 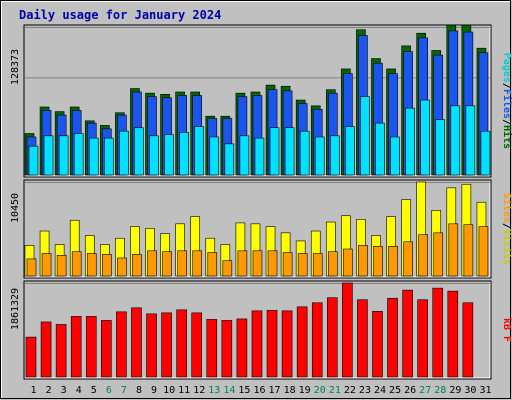 I want to click on day-label: 25, so click(x=395, y=390).